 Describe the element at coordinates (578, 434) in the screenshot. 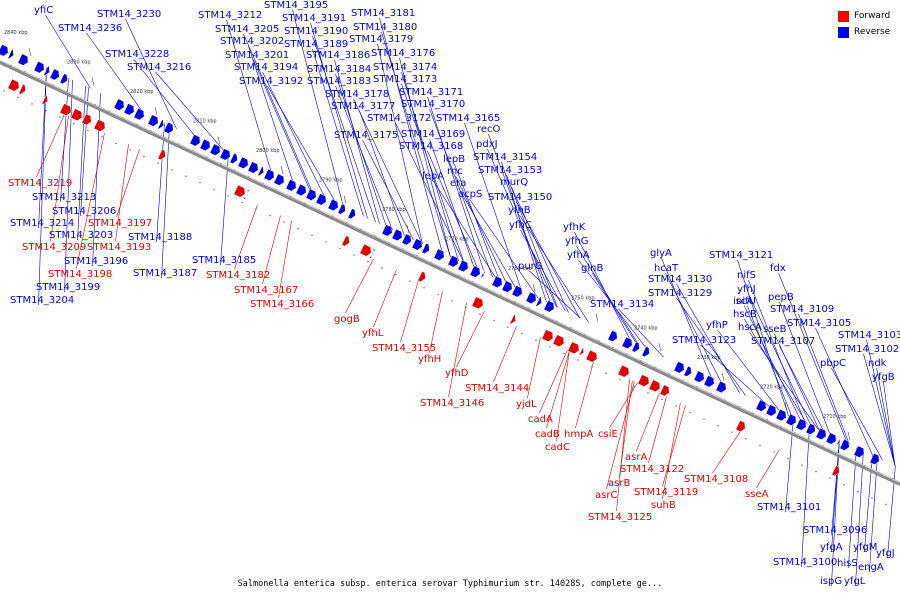

I see `forward-gene-label: hmpA` at that location.